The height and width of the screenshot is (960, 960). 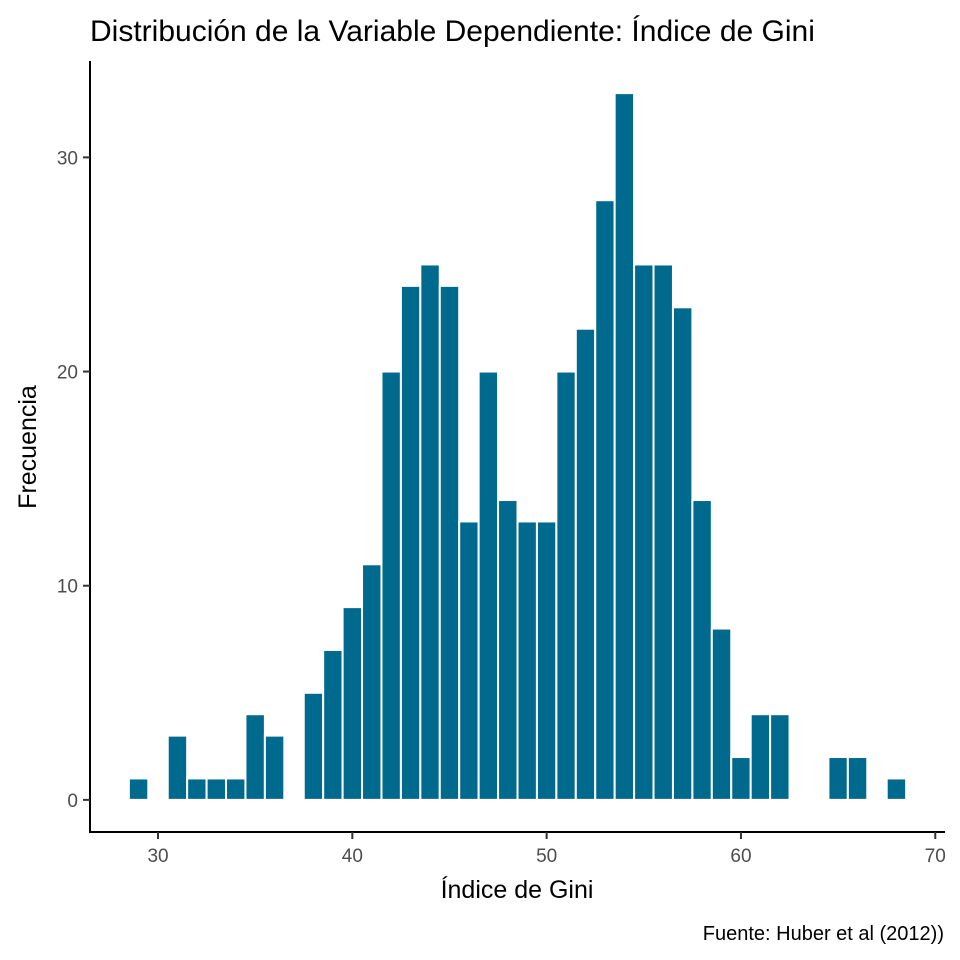 What do you see at coordinates (67, 158) in the screenshot?
I see `y-tick-label-30: 30` at bounding box center [67, 158].